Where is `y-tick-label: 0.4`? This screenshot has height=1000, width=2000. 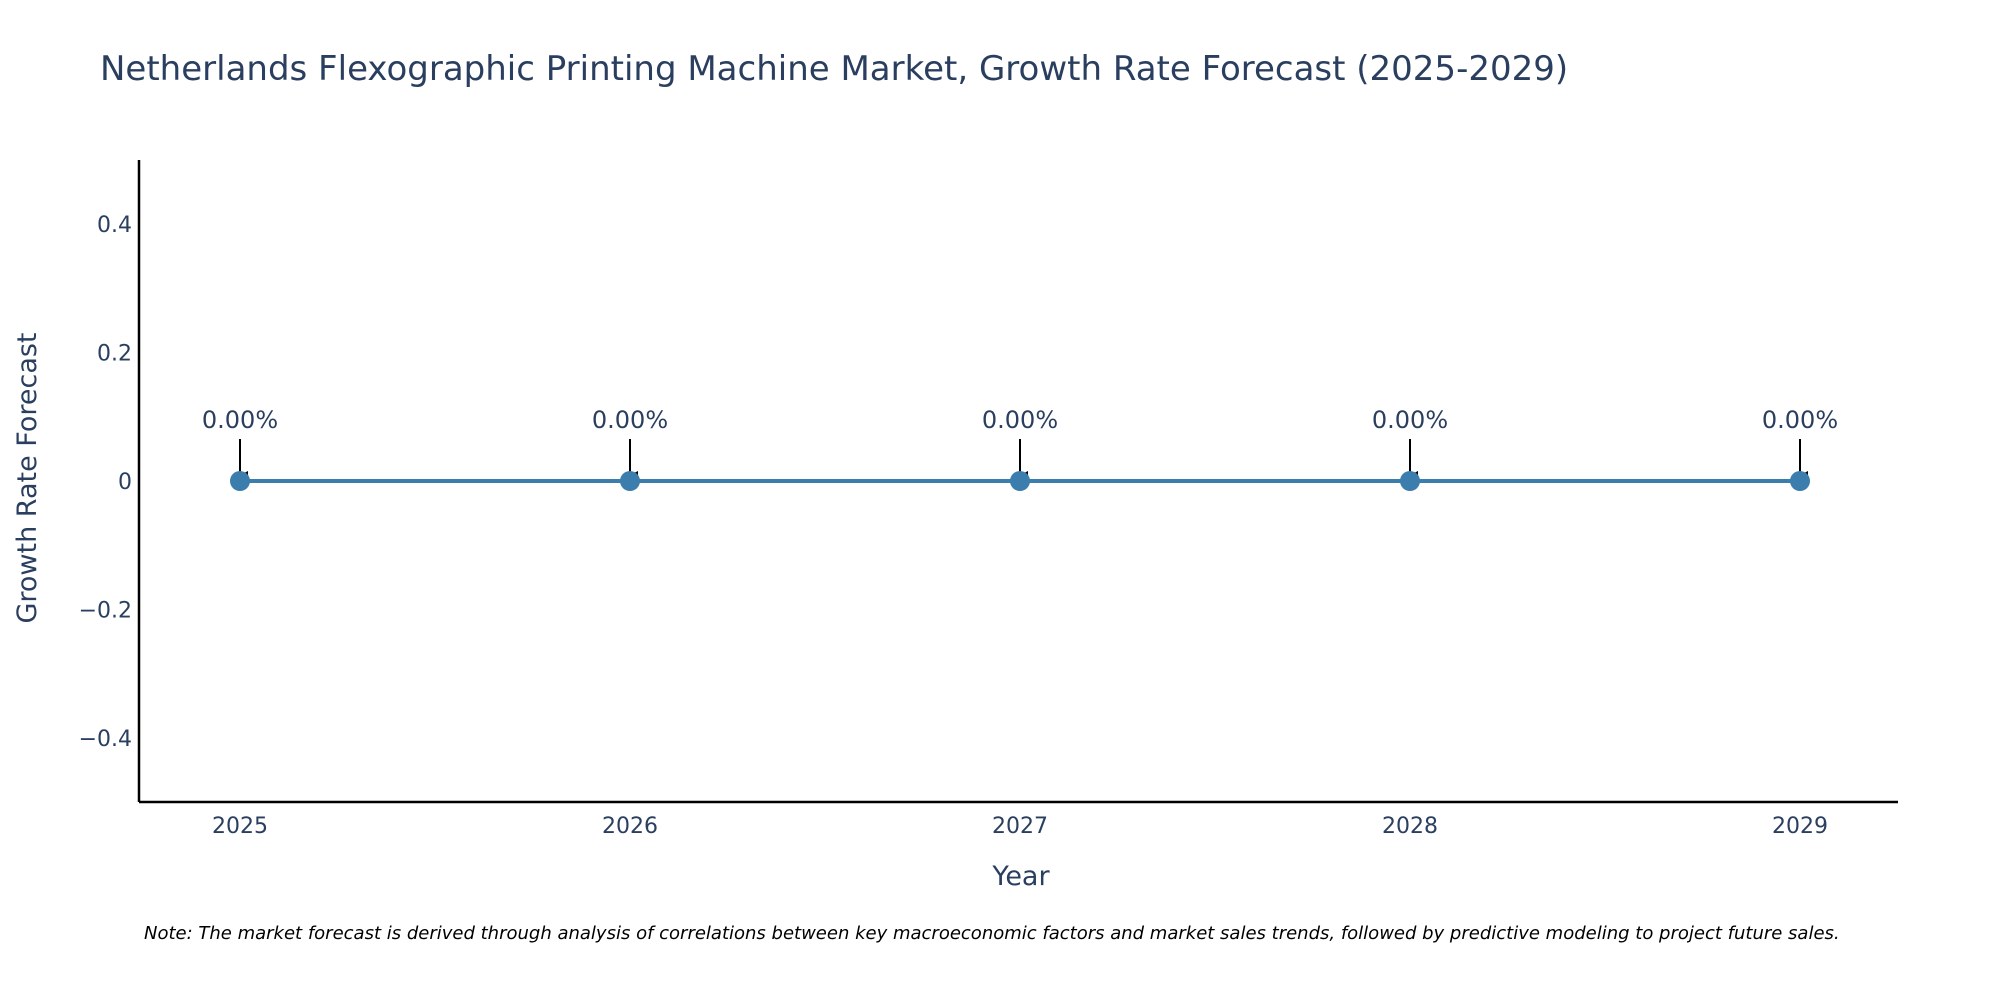
y-tick-label: 0.4 is located at coordinates (114, 225).